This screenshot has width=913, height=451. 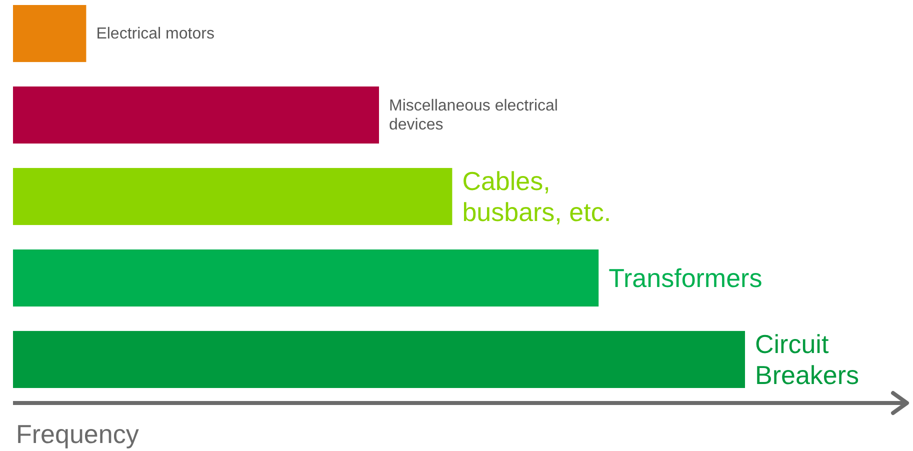 I want to click on y-tick-label: Cables, busbars, etc., so click(x=537, y=197).